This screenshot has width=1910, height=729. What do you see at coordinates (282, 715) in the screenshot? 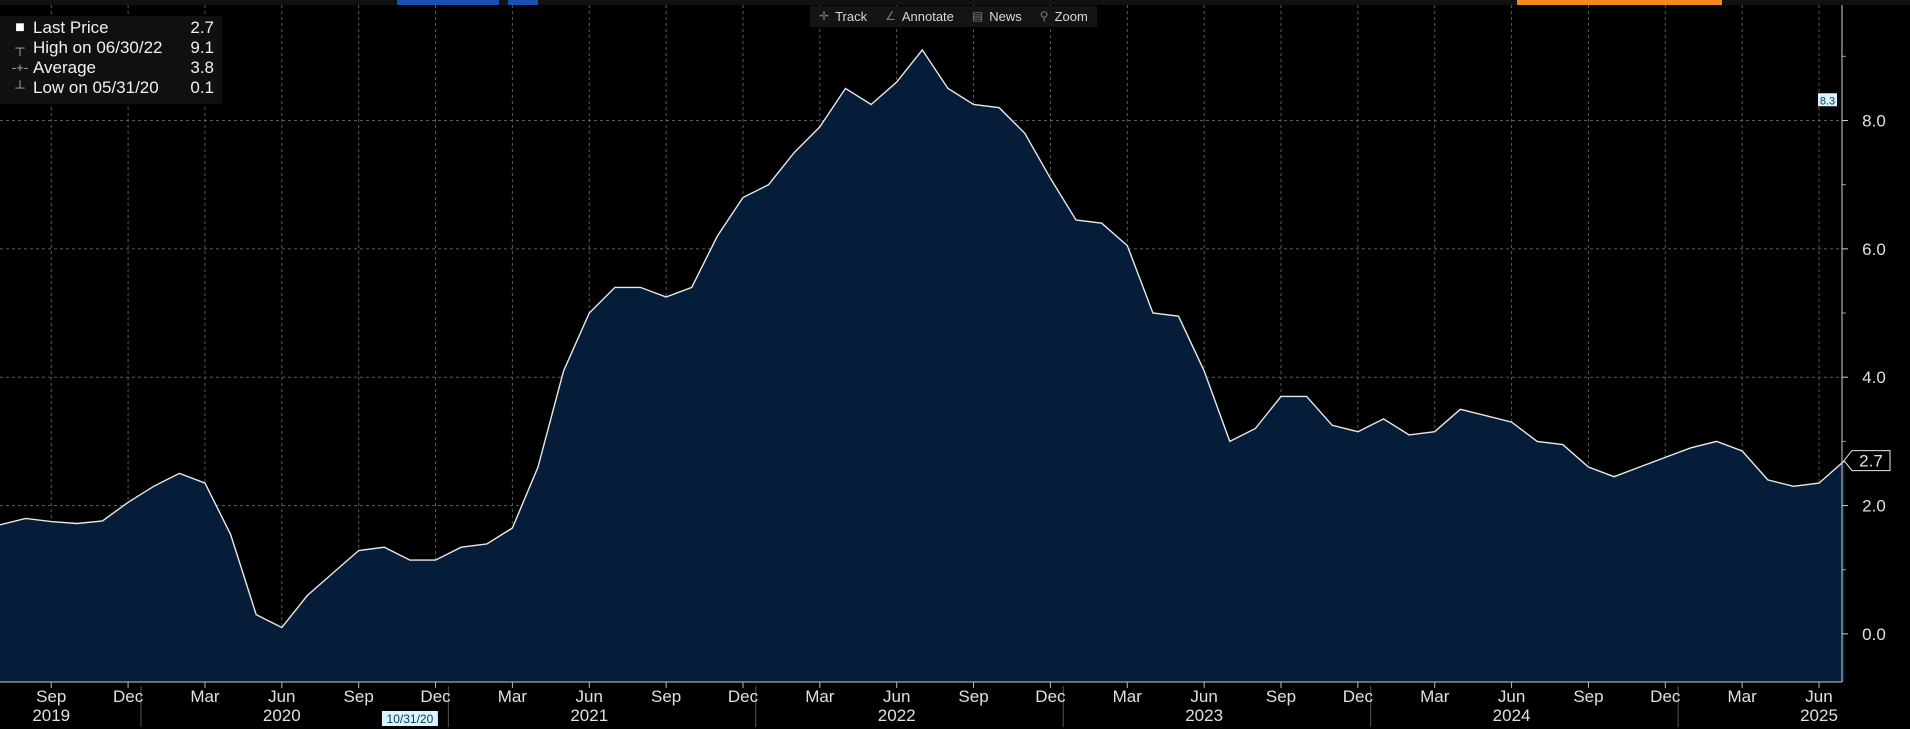
I see `x-year-label: 2020` at bounding box center [282, 715].